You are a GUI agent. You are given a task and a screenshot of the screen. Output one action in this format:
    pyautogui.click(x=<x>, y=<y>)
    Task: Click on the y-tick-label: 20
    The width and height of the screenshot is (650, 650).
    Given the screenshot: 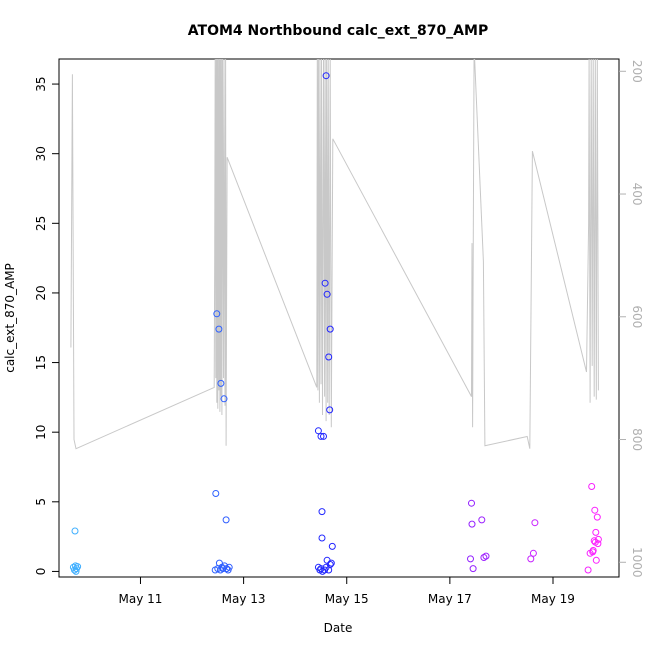 What is the action you would take?
    pyautogui.click(x=41, y=292)
    